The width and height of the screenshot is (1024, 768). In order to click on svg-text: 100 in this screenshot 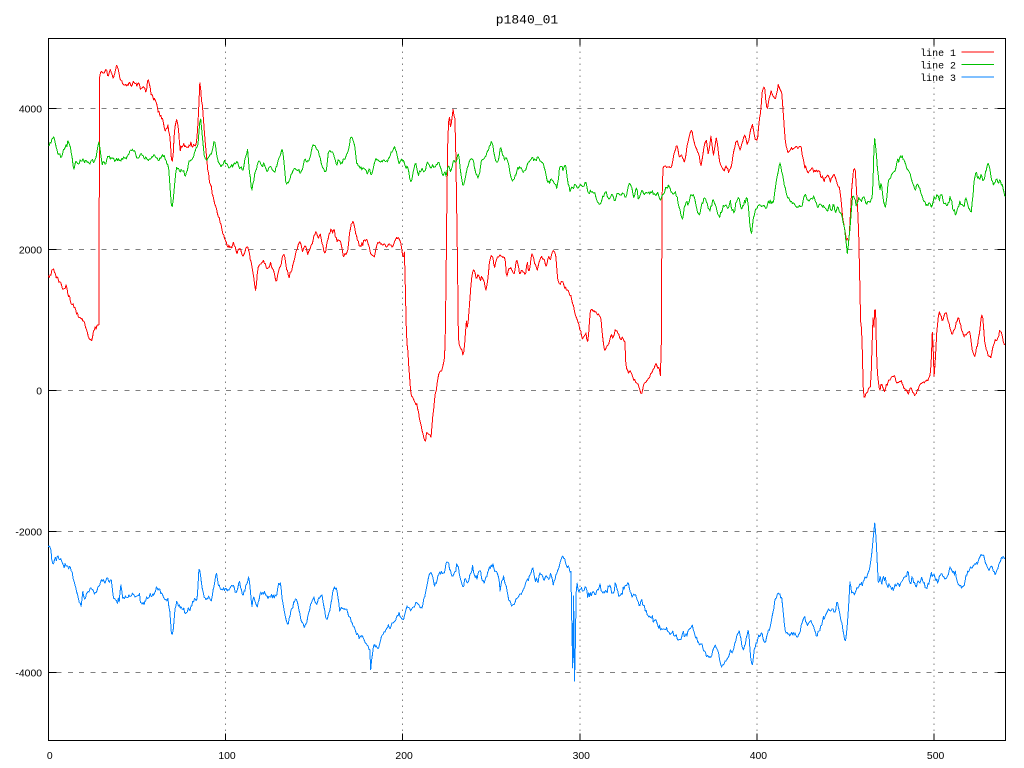, I will do `click(227, 756)`.